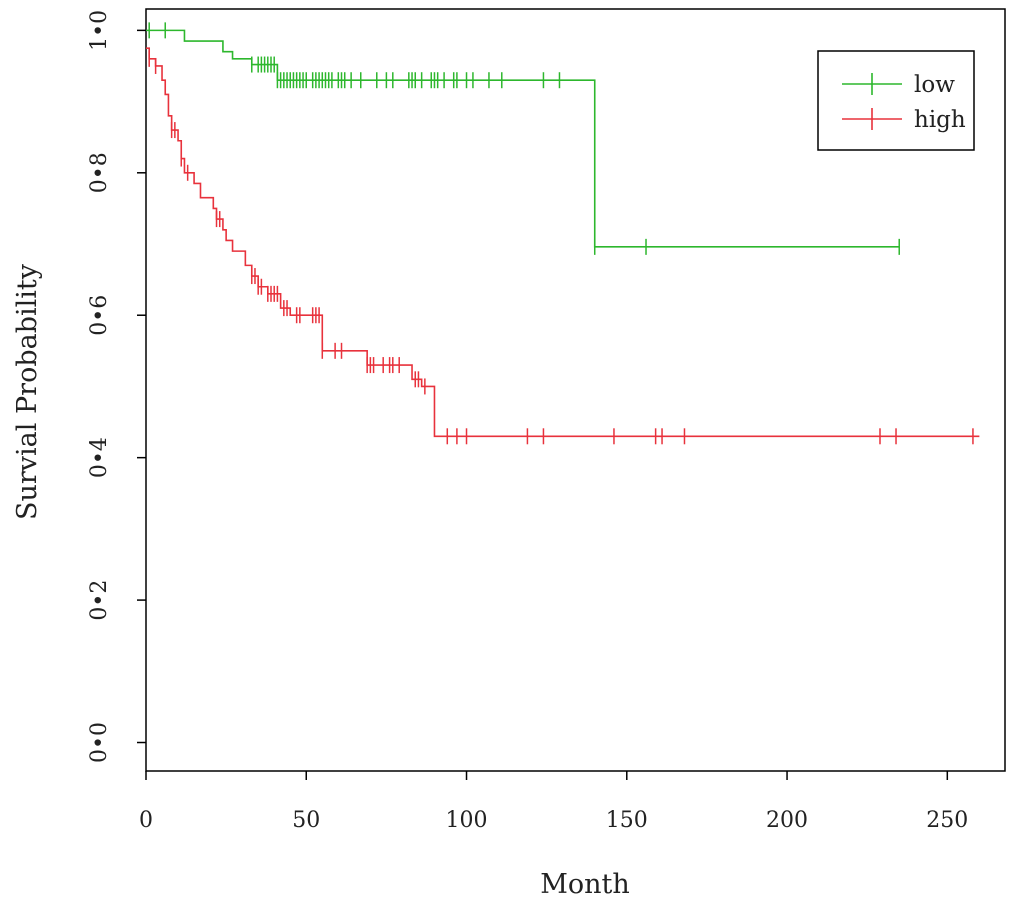 The width and height of the screenshot is (1016, 904). Describe the element at coordinates (940, 120) in the screenshot. I see `legend-label-high: high` at that location.